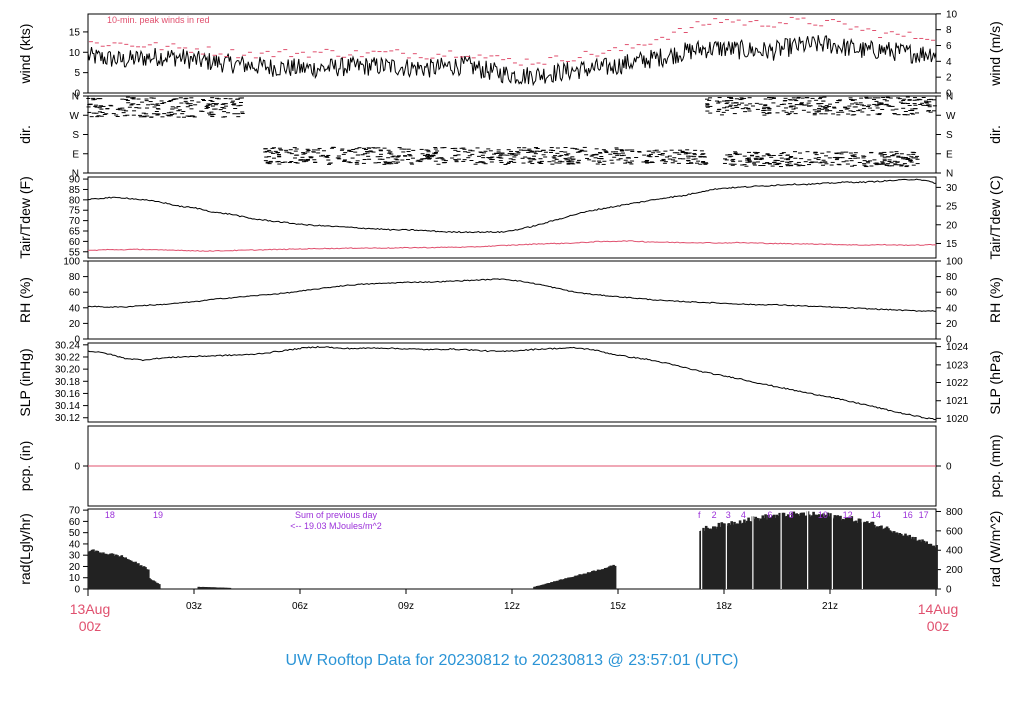 The width and height of the screenshot is (1024, 705). What do you see at coordinates (67, 406) in the screenshot?
I see `slp-left-tick-label: 30.14` at bounding box center [67, 406].